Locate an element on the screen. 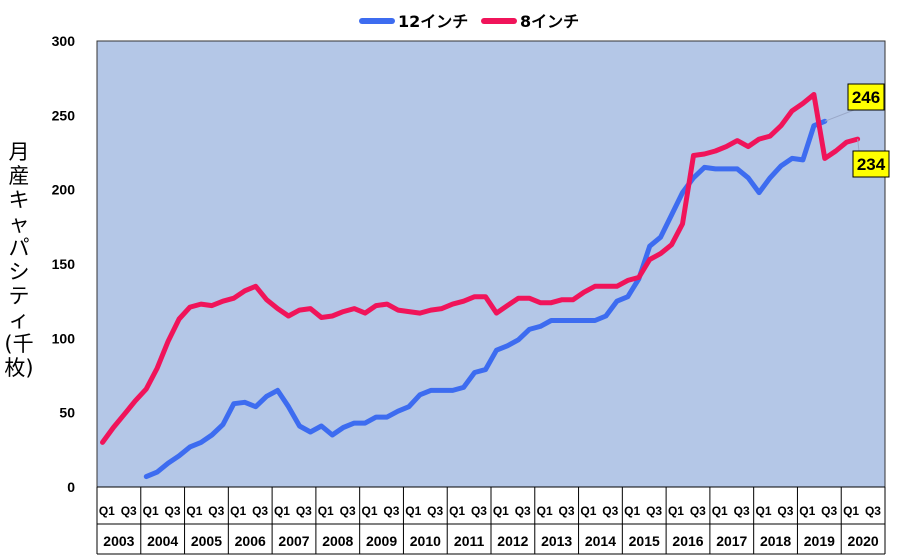 The height and width of the screenshot is (560, 900). callout-value: 234 is located at coordinates (871, 164).